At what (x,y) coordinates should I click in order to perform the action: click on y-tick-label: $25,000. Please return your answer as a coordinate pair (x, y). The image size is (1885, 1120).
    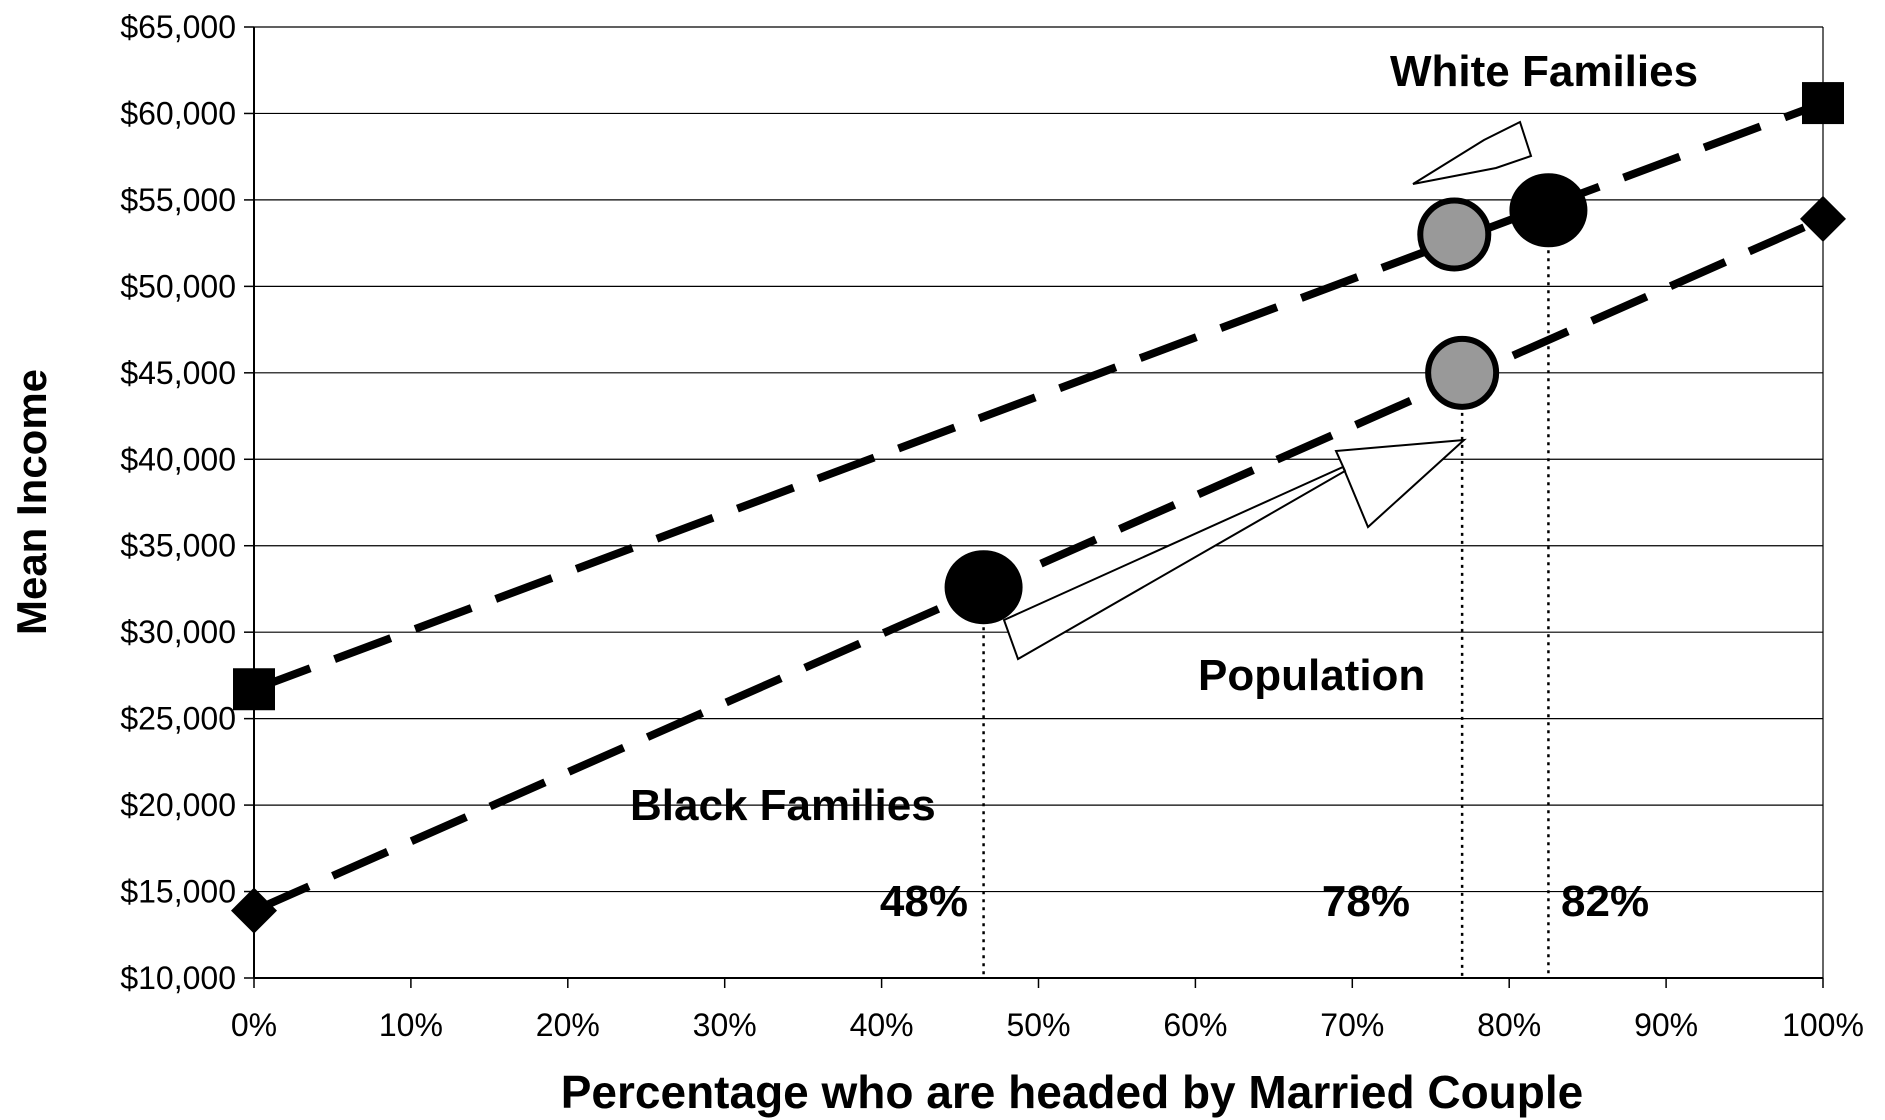
    Looking at the image, I should click on (178, 719).